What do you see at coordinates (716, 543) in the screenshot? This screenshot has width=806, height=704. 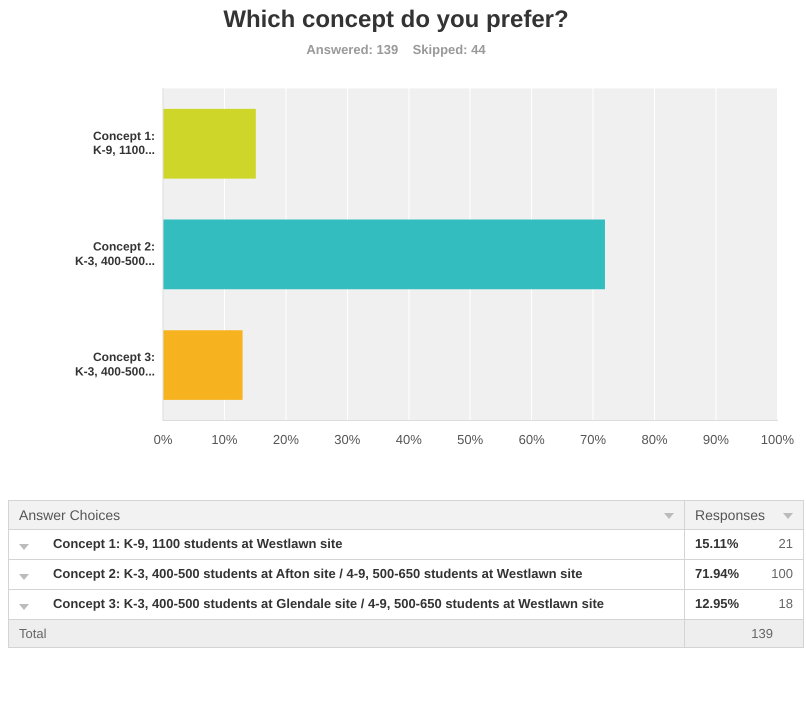 I see `text: 15.11%` at bounding box center [716, 543].